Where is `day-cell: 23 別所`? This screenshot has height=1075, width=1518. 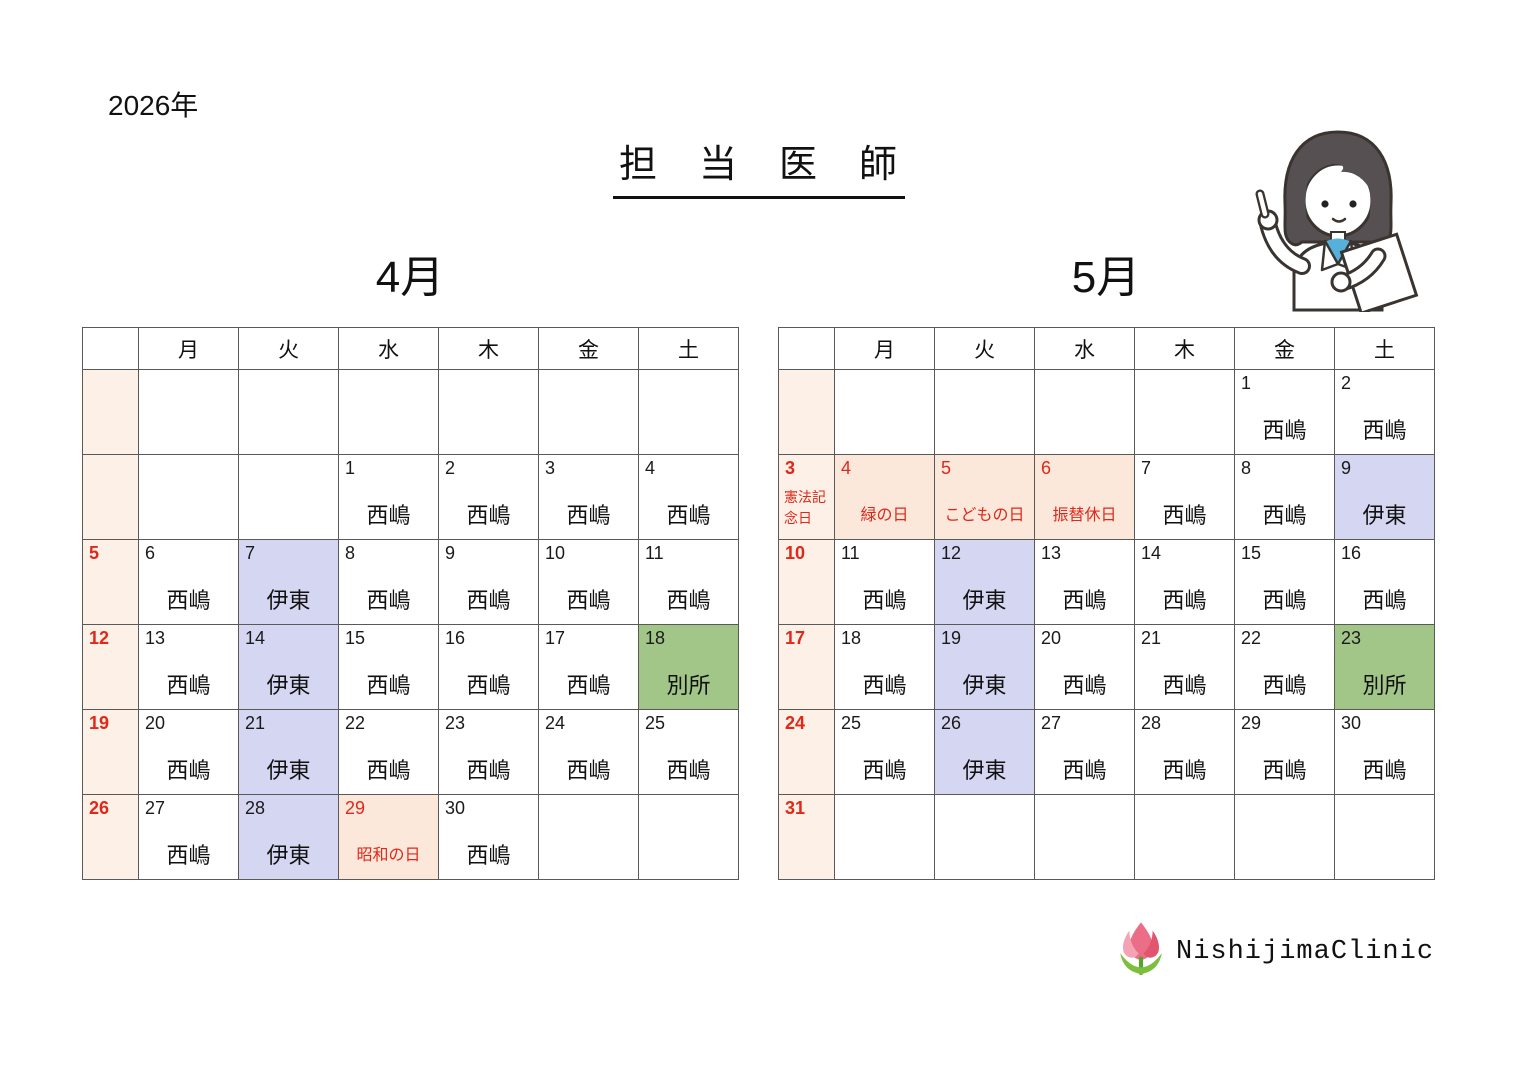
day-cell: 23 別所 is located at coordinates (1384, 667).